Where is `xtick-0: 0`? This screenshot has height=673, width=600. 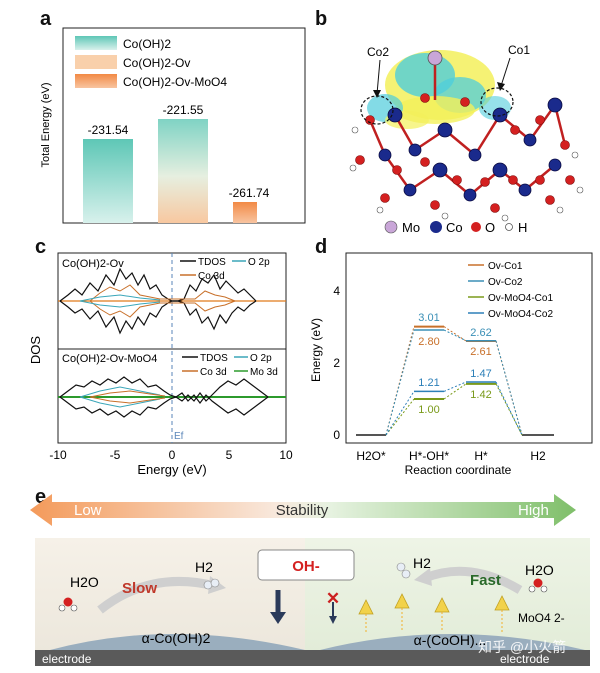
xtick-0: 0 is located at coordinates (172, 455).